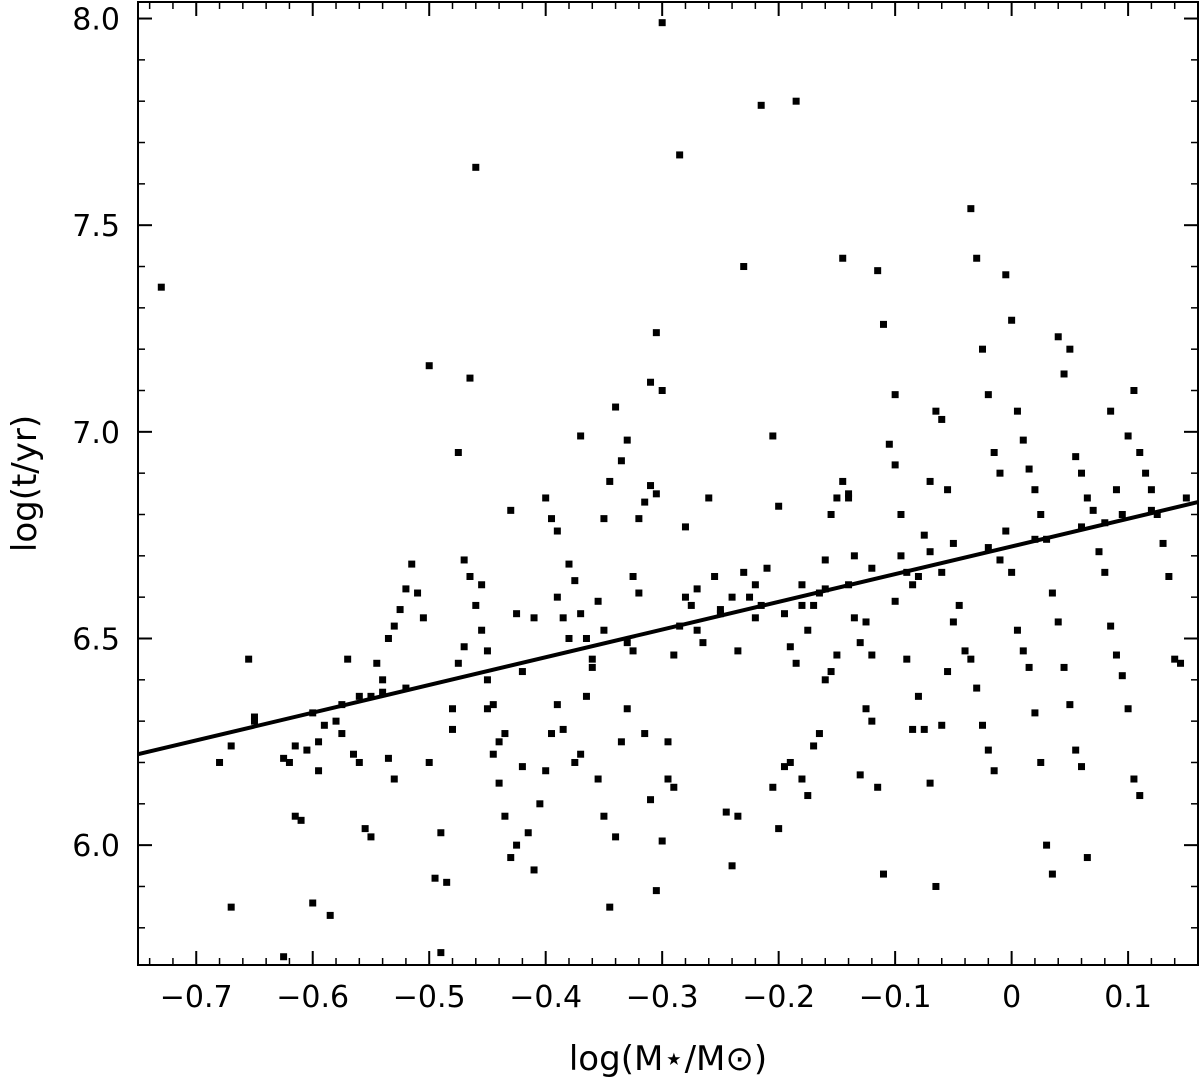 This screenshot has width=1200, height=1084. I want to click on x-tick-label: −0.2, so click(778, 997).